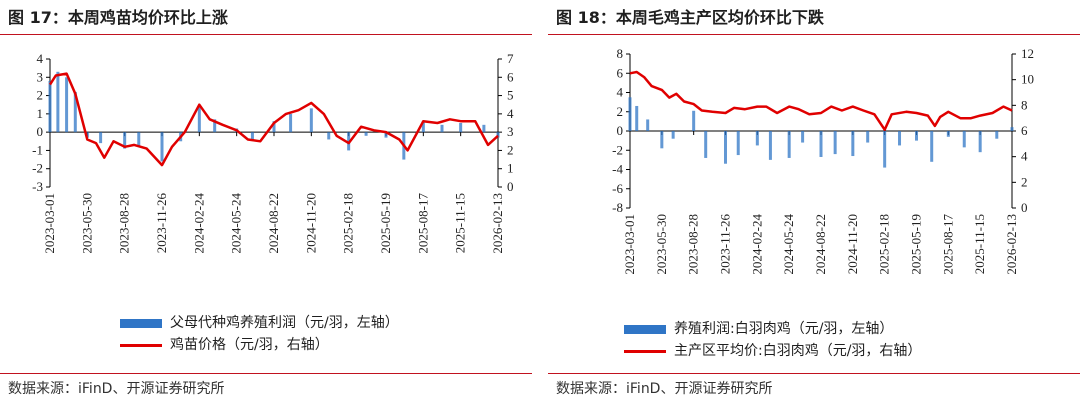  Describe the element at coordinates (249, 345) in the screenshot. I see `legend-label: 鸡苗价格（元/羽，右轴）` at that location.